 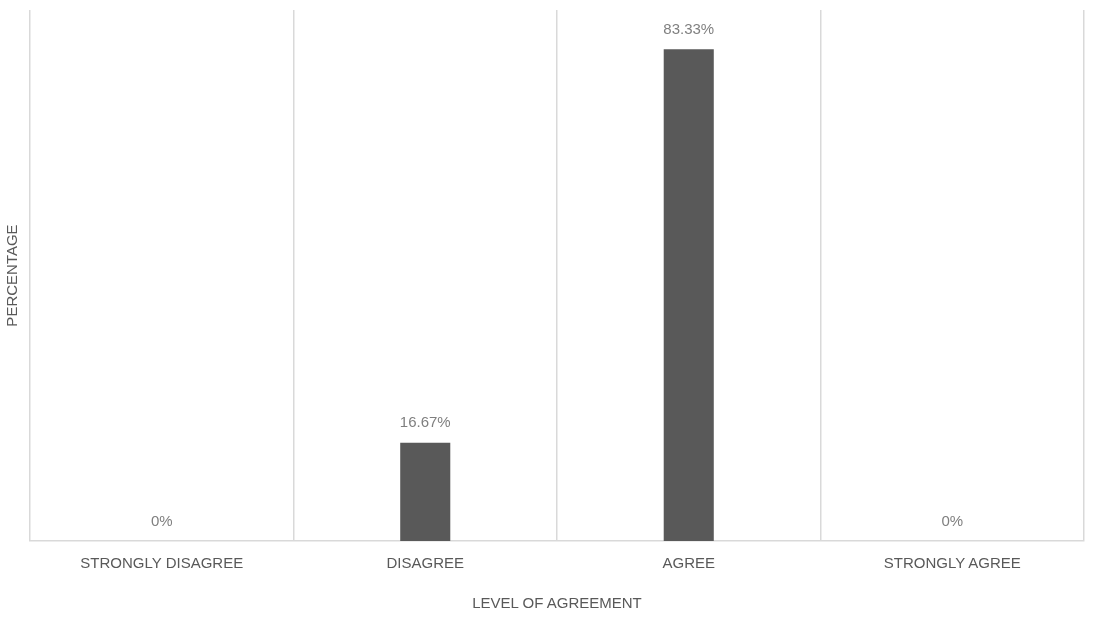 I want to click on x-tick-label: STRONGLY AGREE, so click(x=952, y=563).